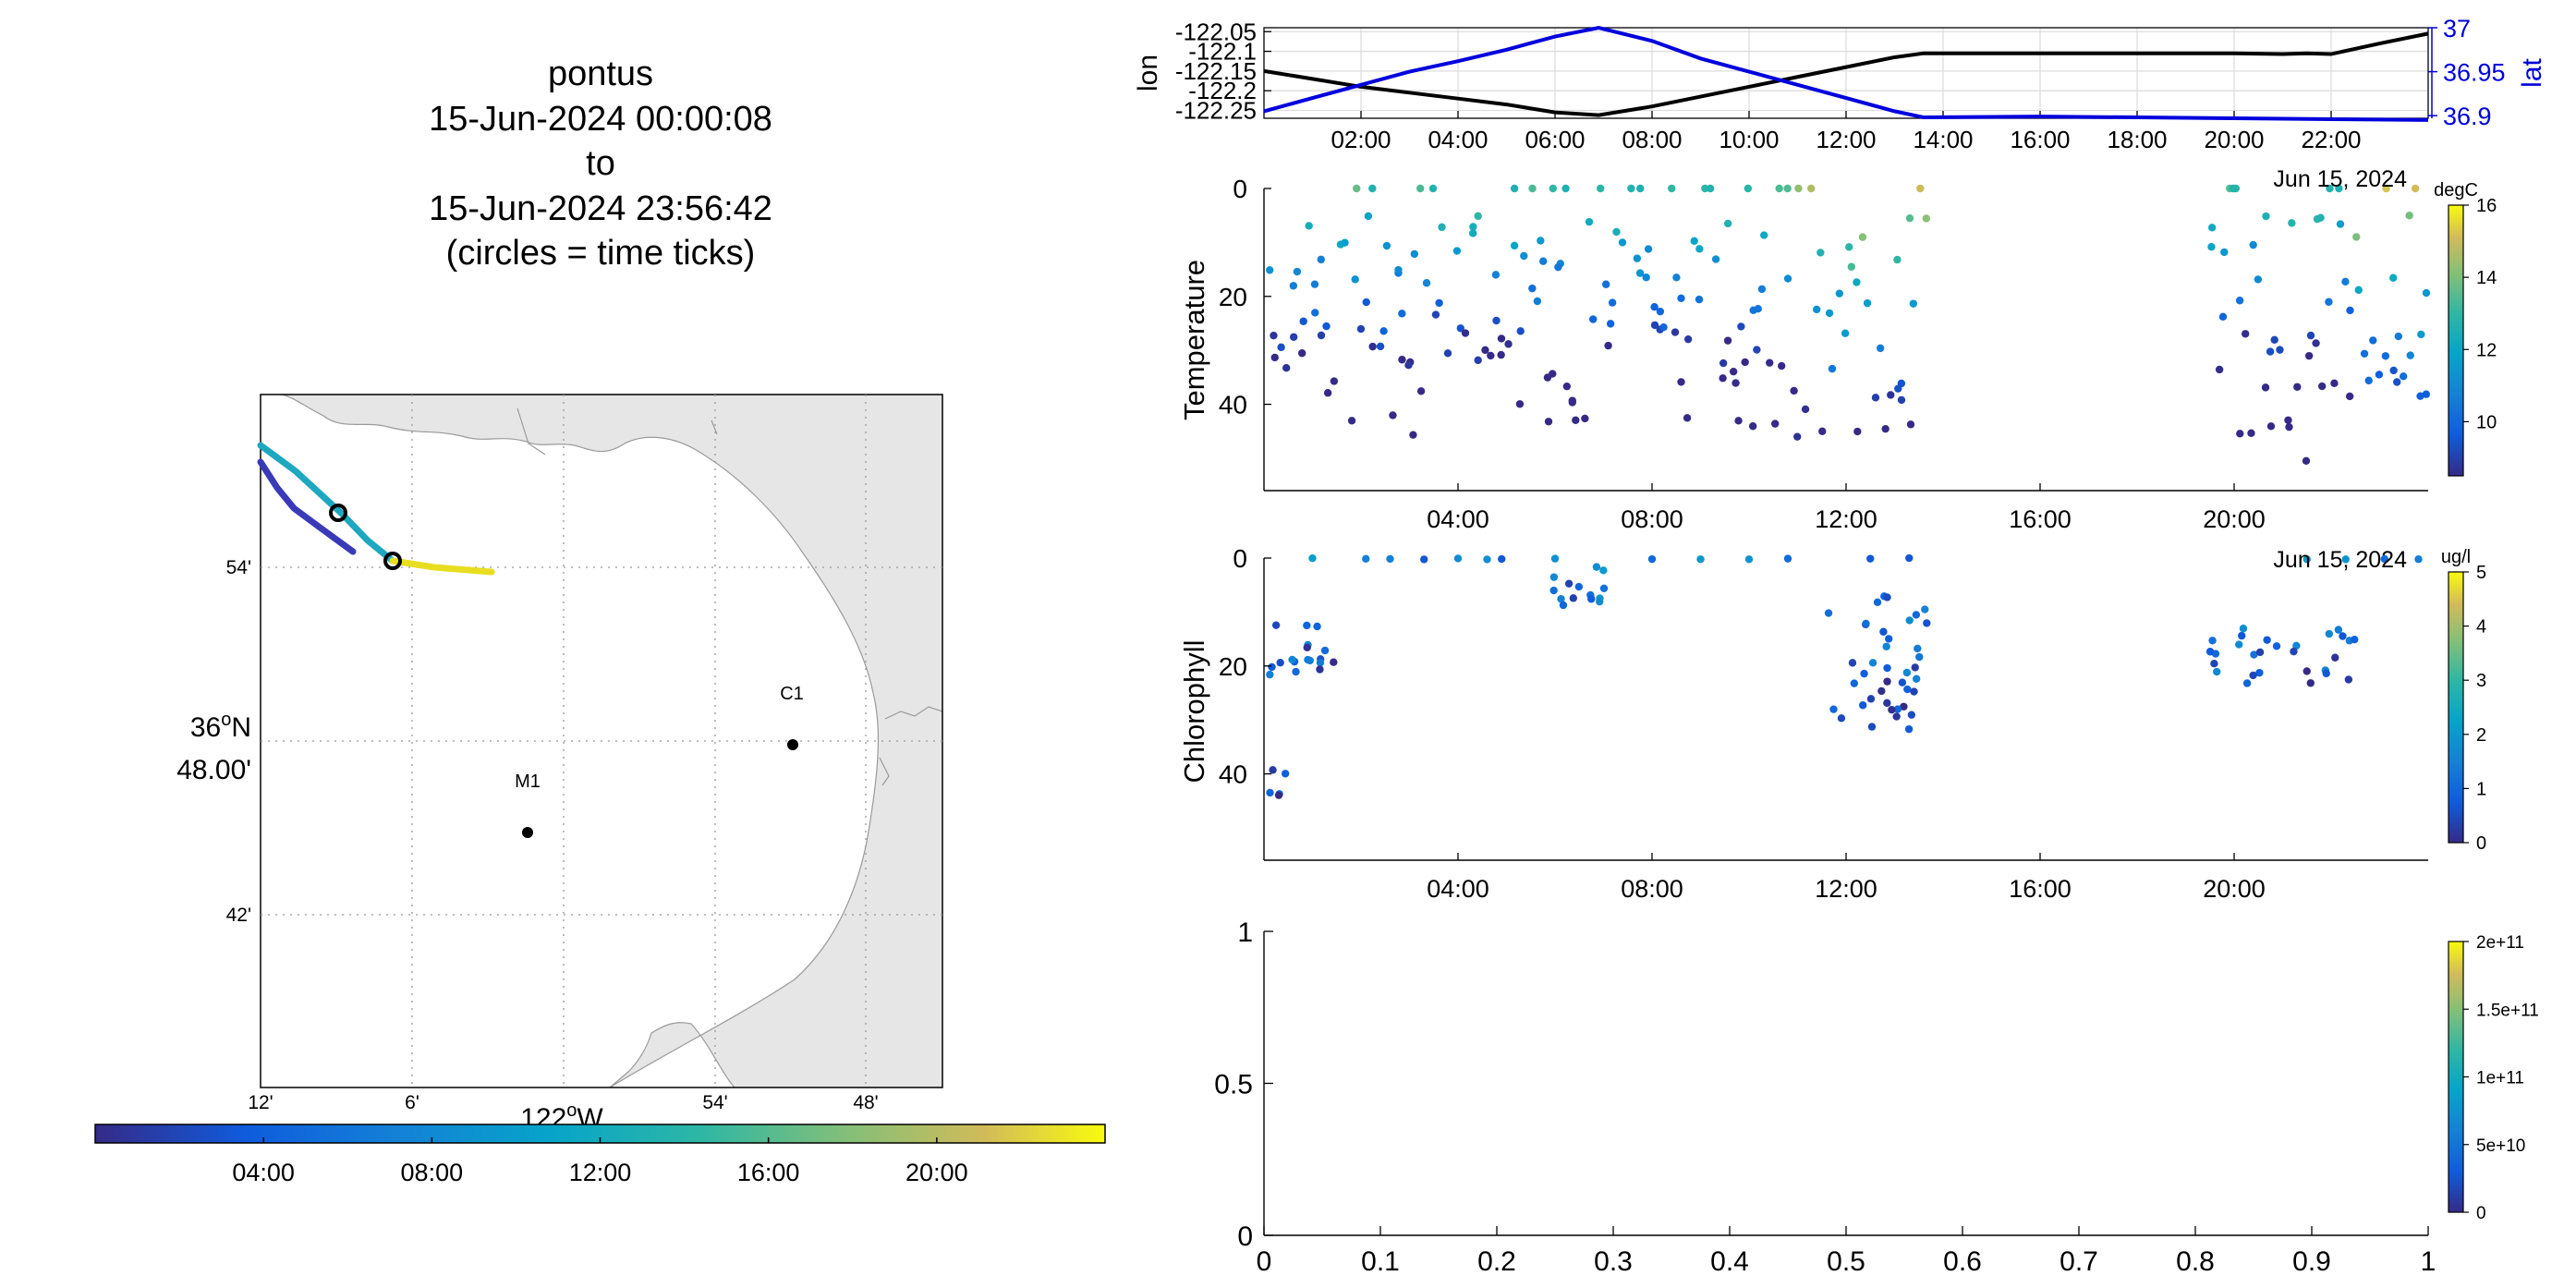 The height and width of the screenshot is (1288, 2576). I want to click on colorbar-tick-label: 5, so click(2481, 573).